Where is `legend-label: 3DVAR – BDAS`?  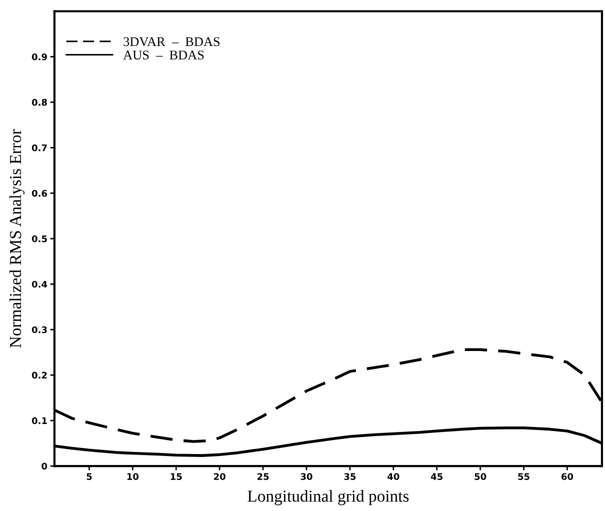
legend-label: 3DVAR – BDAS is located at coordinates (172, 41).